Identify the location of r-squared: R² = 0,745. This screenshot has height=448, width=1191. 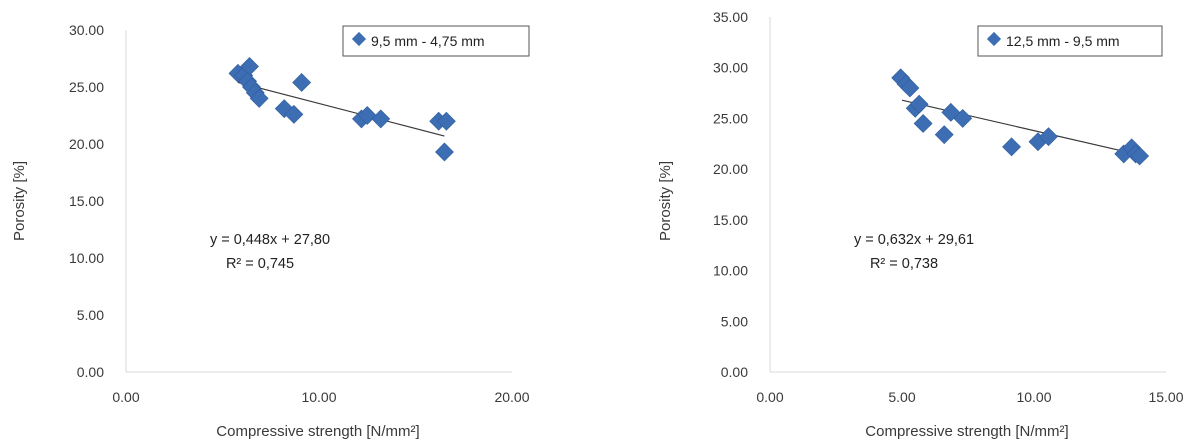
(260, 264).